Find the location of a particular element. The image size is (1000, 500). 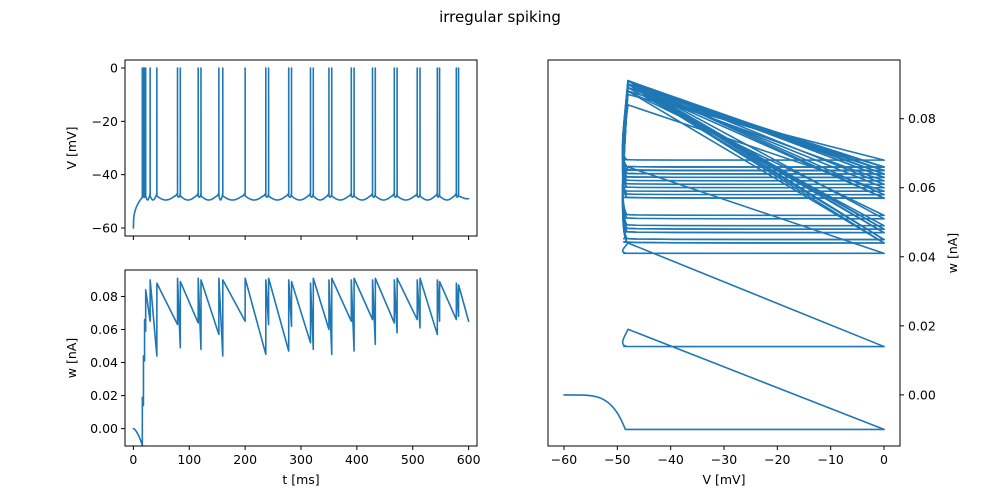

adaptation-trace-line is located at coordinates (301, 361).